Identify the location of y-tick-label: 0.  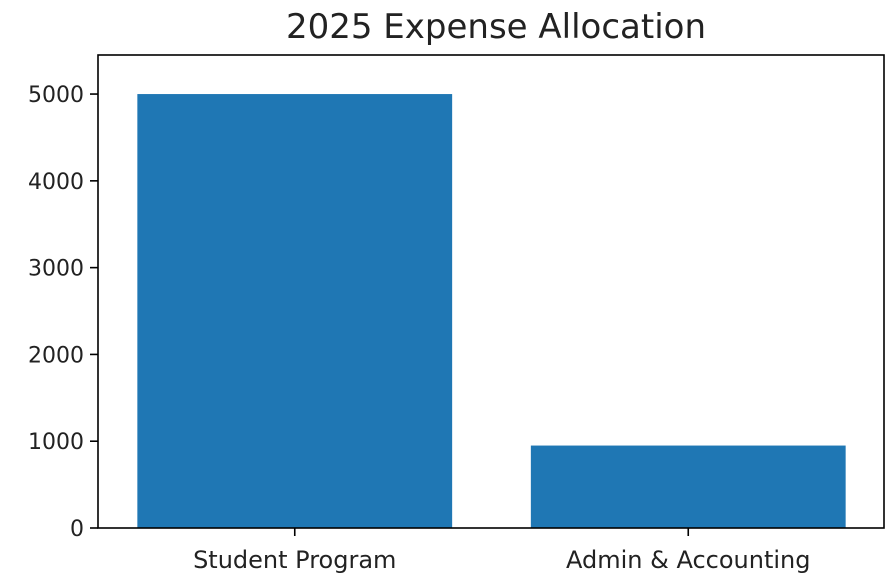
(77, 529).